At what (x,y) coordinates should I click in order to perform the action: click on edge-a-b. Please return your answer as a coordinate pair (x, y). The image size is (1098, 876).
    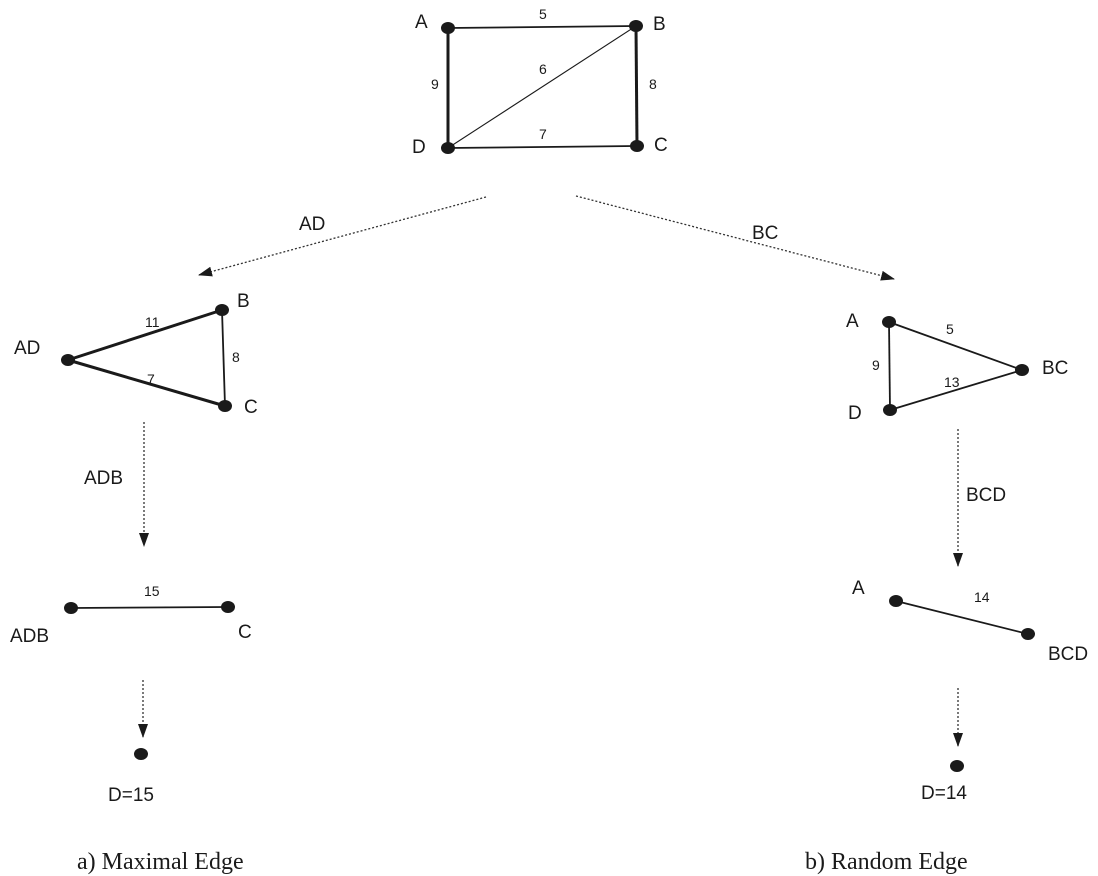
    Looking at the image, I should click on (542, 27).